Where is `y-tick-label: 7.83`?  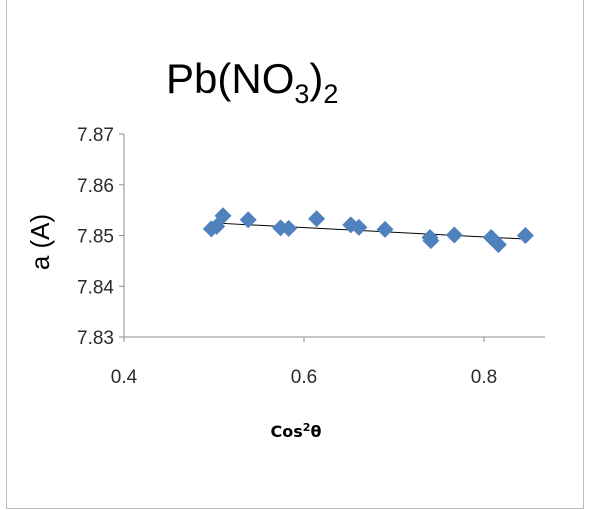 y-tick-label: 7.83 is located at coordinates (95, 338).